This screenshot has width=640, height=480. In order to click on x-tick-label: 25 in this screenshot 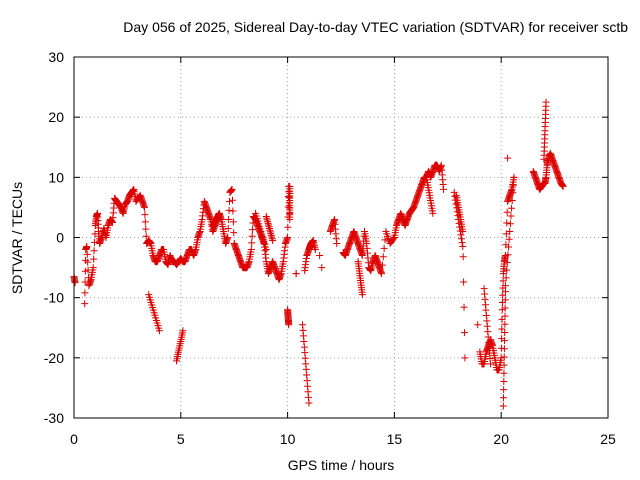, I will do `click(608, 439)`.